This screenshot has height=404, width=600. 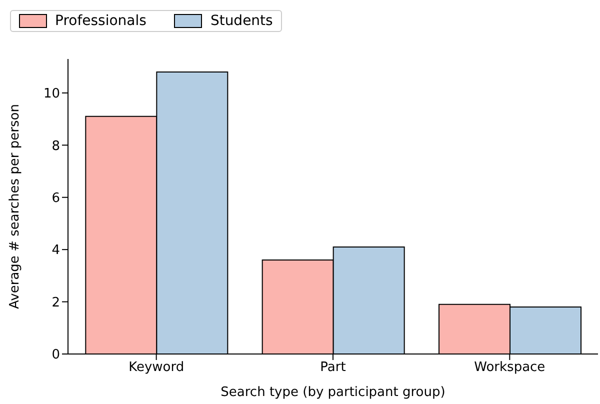 I want to click on y-tick-label: 4, so click(x=56, y=250).